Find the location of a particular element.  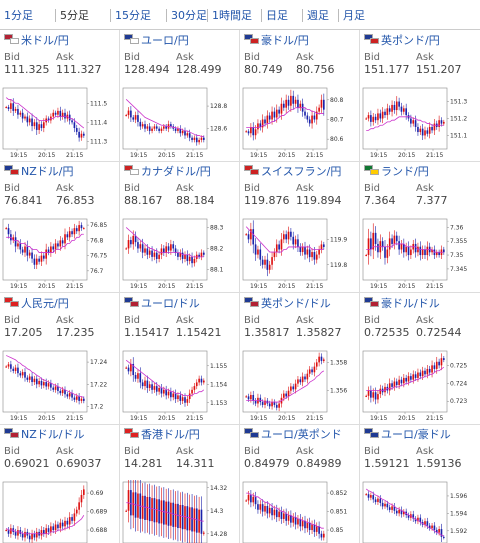

price-chart: 151.3 151.2 151.1 19:15 20:15 21:15 is located at coordinates (420, 123).